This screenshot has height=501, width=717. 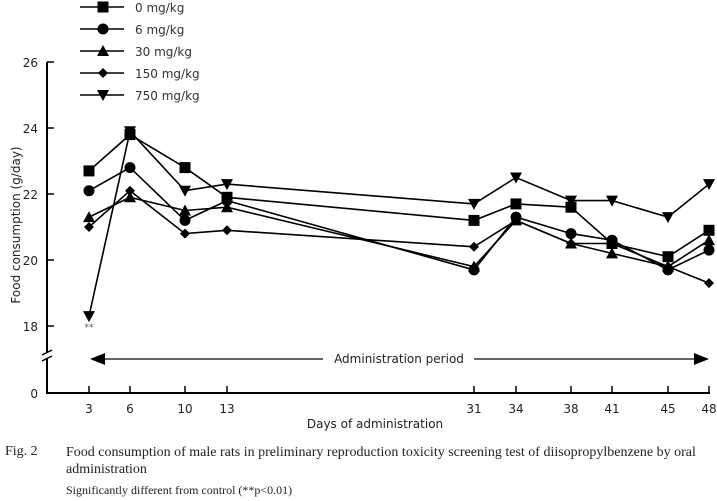 I want to click on legend-marker-circle, so click(x=103, y=29).